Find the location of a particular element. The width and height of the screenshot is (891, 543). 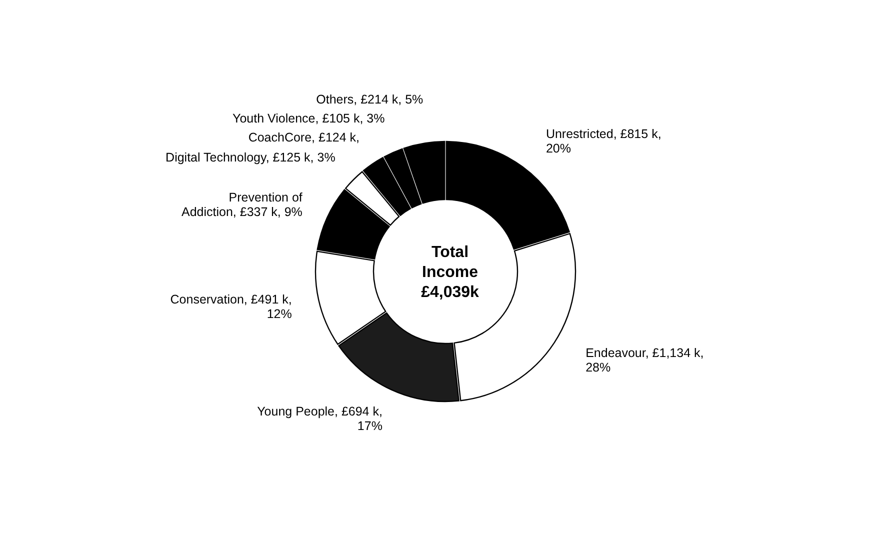

slice-label: Prevention of Addiction, £337 k, 9% is located at coordinates (242, 205).